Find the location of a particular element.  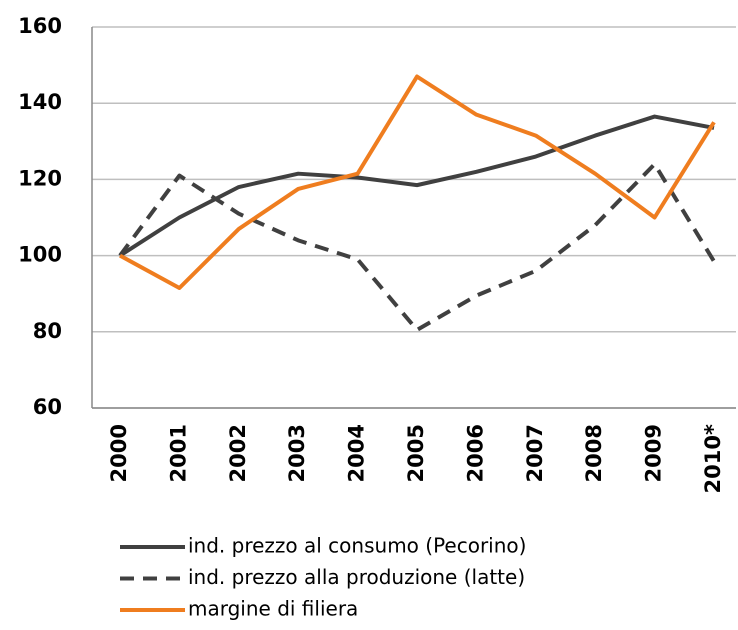

x-tick-label: 2010* is located at coordinates (713, 458).